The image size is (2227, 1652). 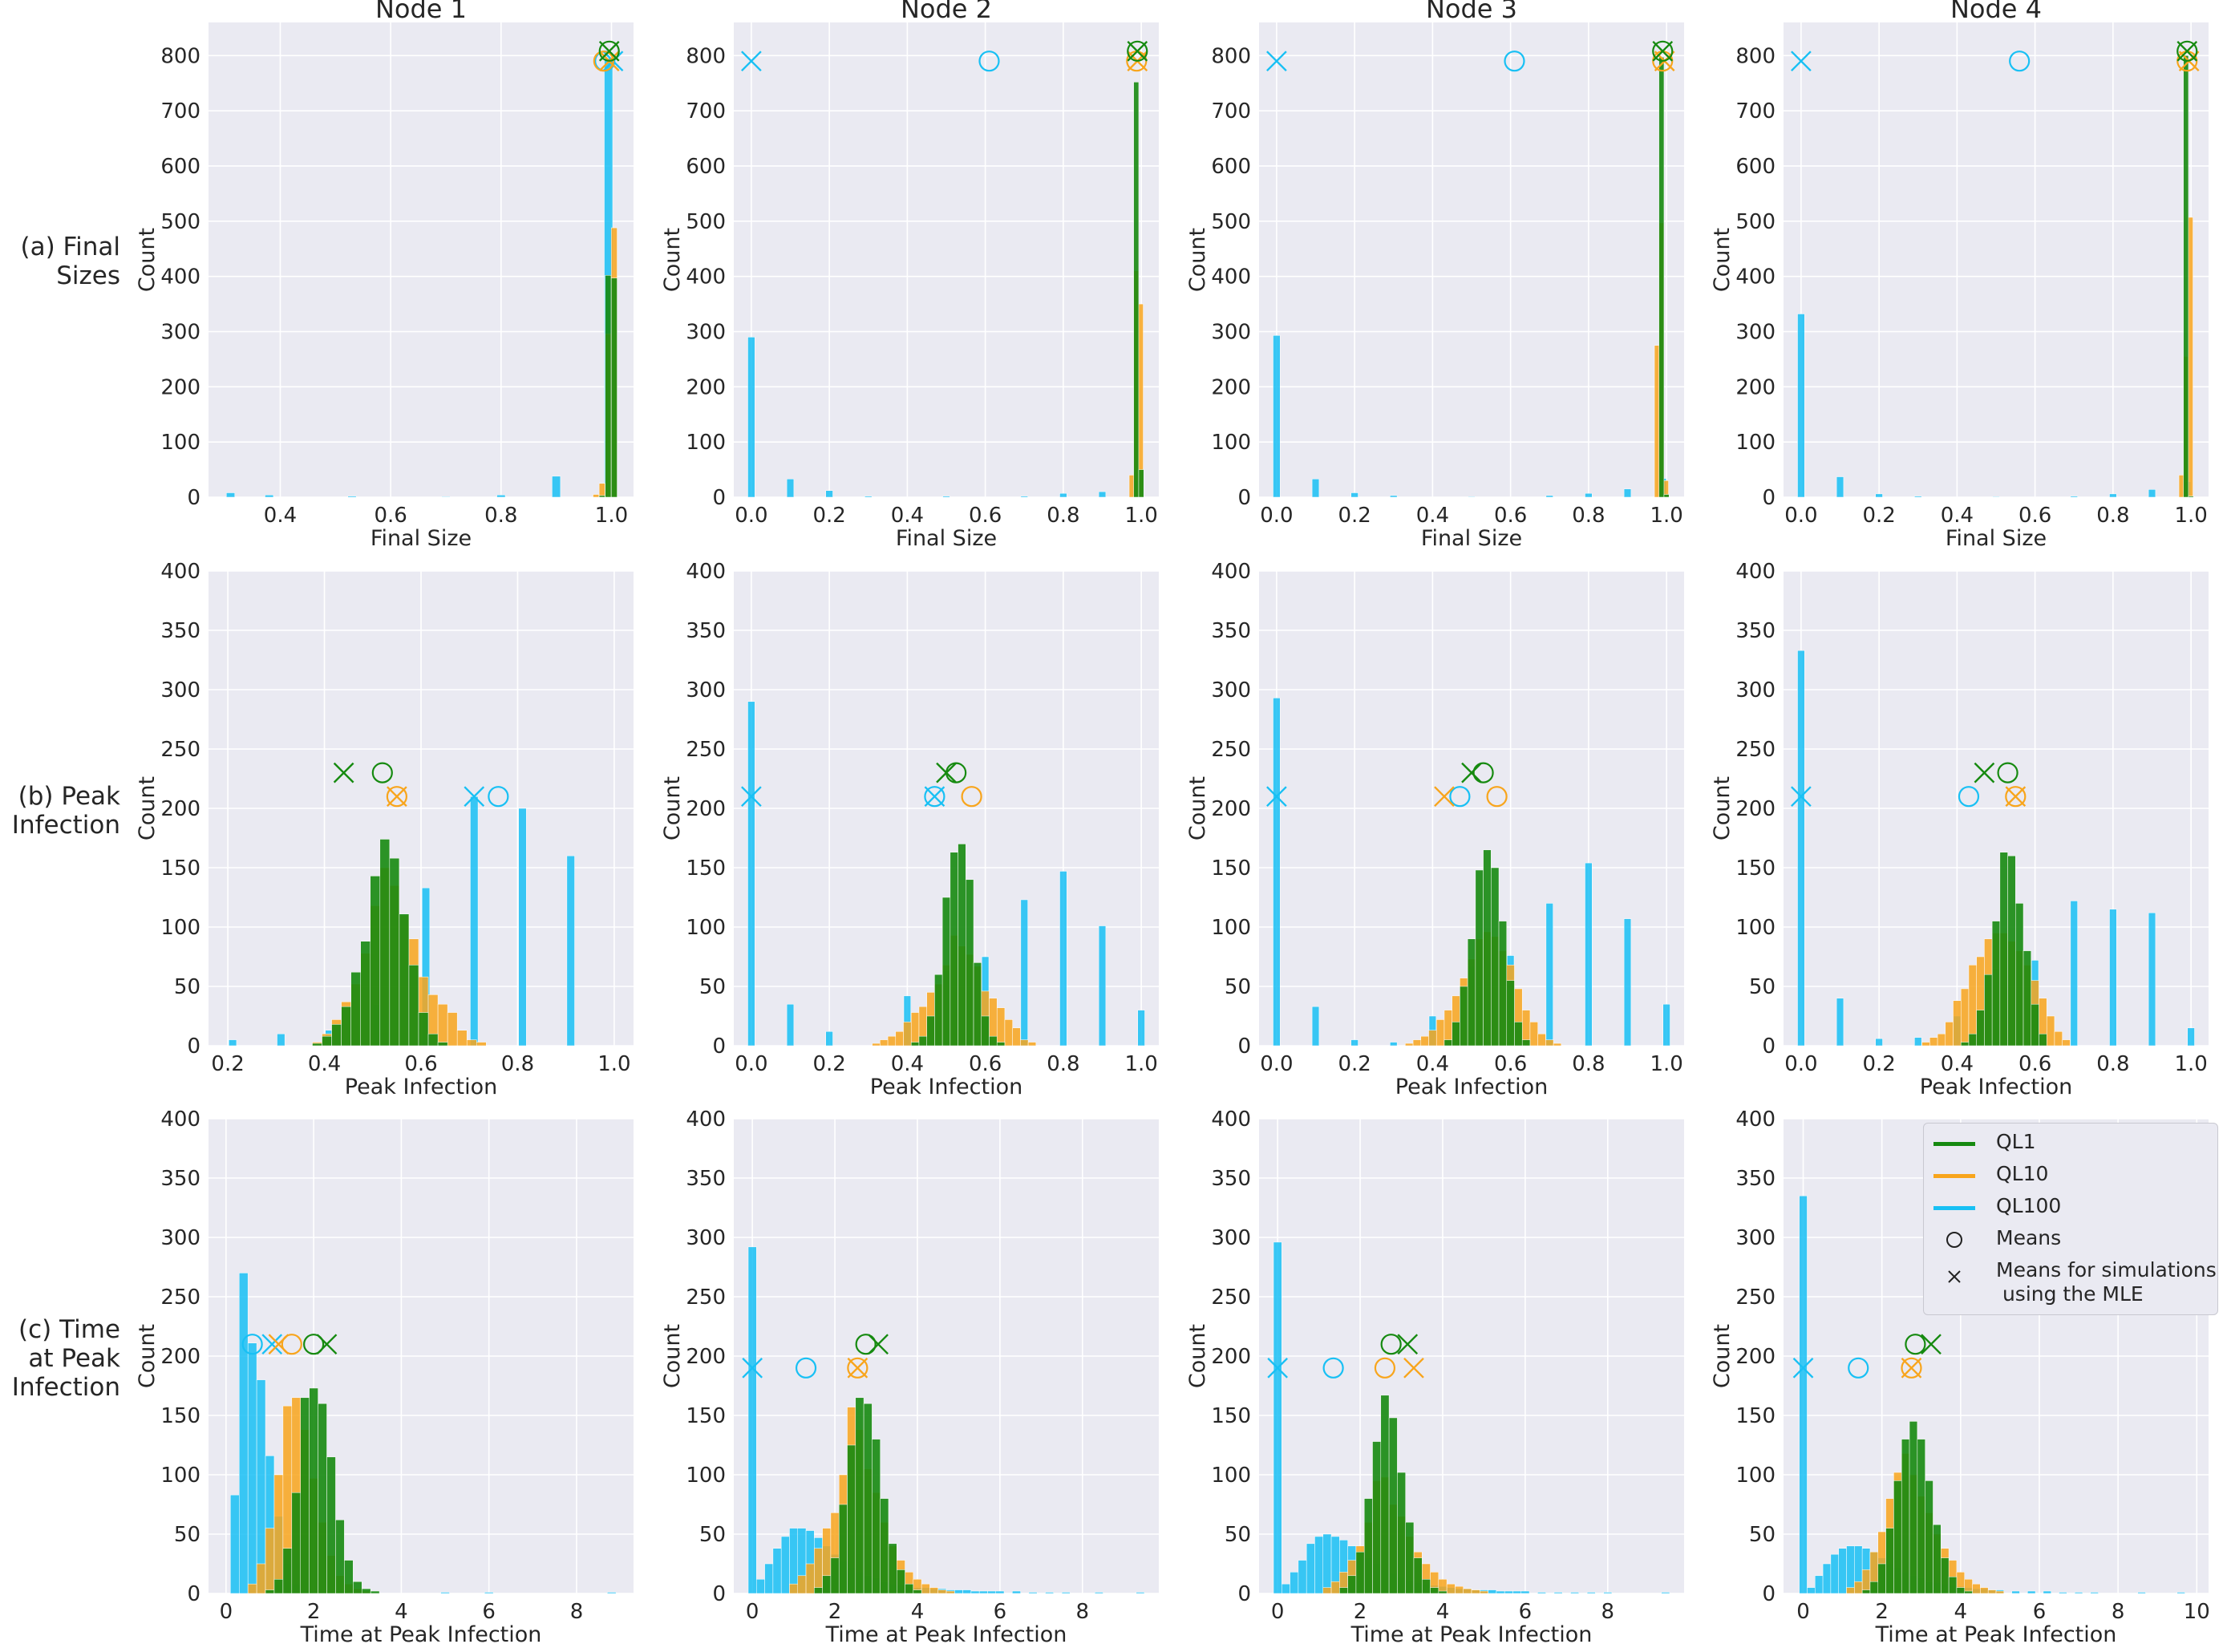 I want to click on y-tick-label: 50, so click(x=712, y=987).